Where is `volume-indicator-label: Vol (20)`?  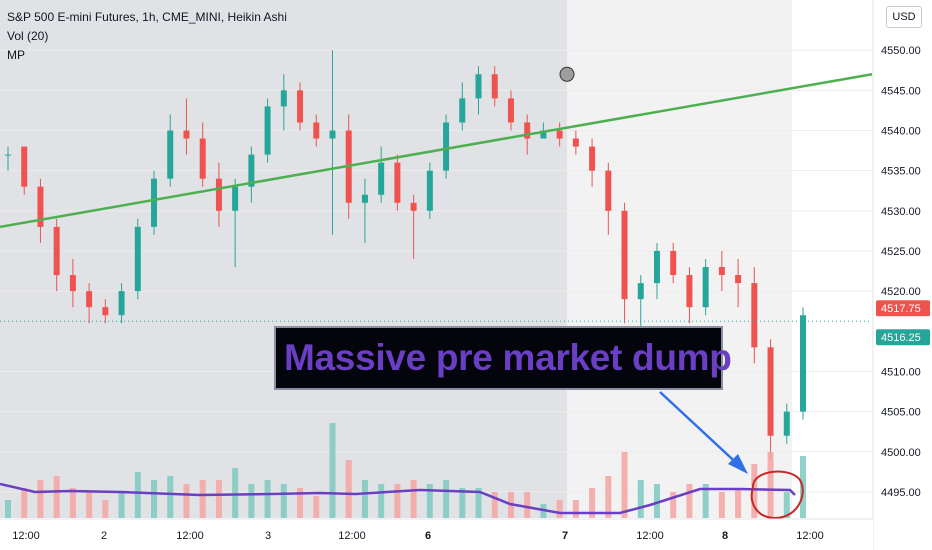
volume-indicator-label: Vol (20) is located at coordinates (28, 36).